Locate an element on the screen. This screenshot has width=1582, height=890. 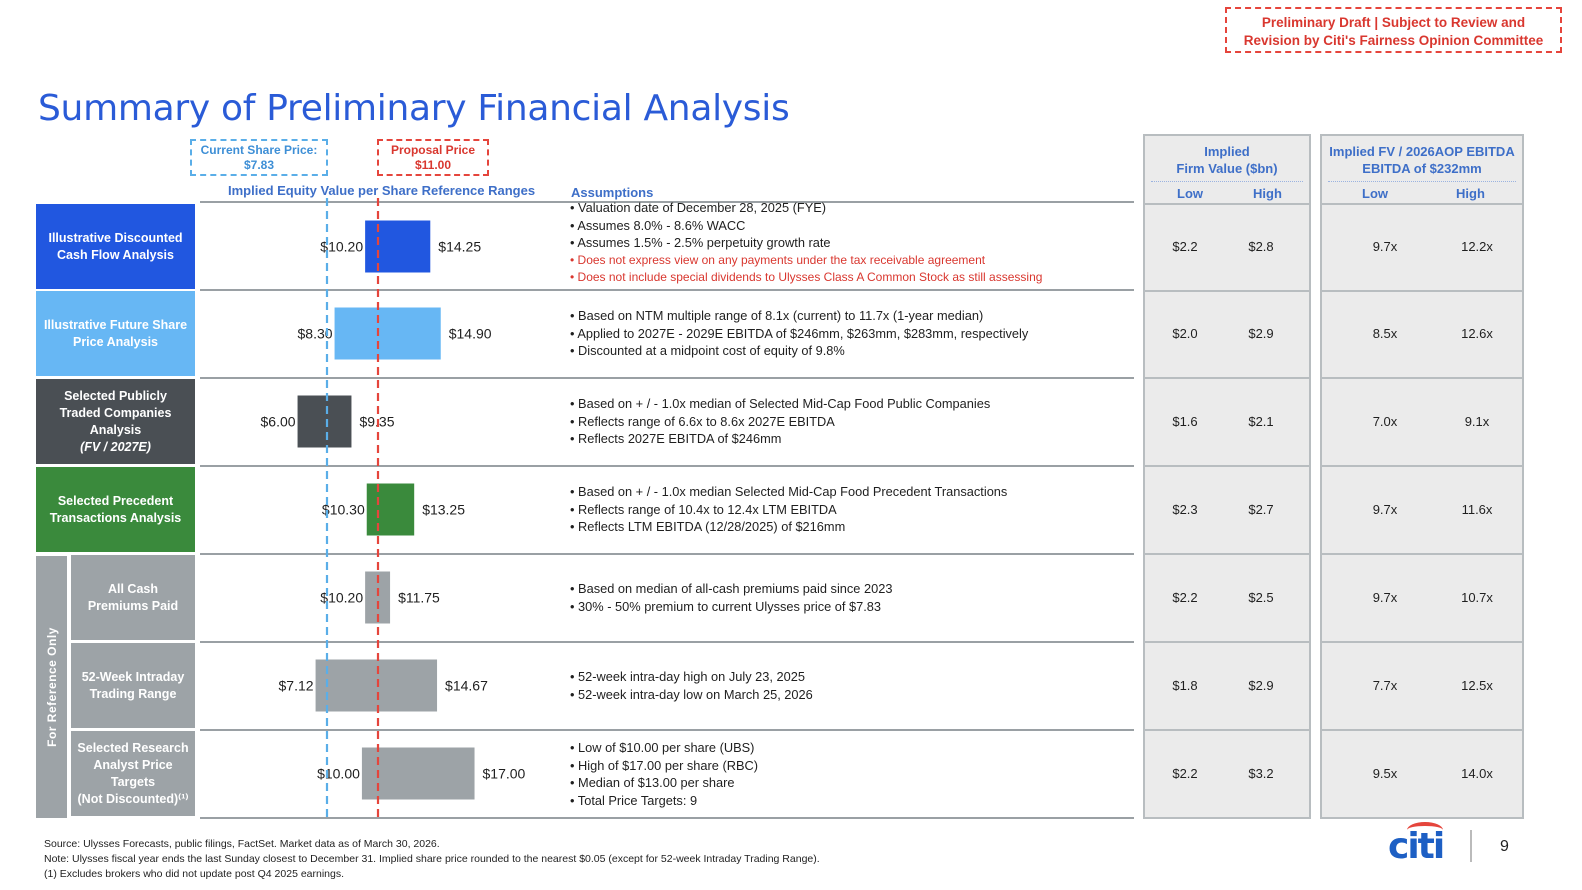
firm-value-low-value: $1.8 is located at coordinates (1185, 685).